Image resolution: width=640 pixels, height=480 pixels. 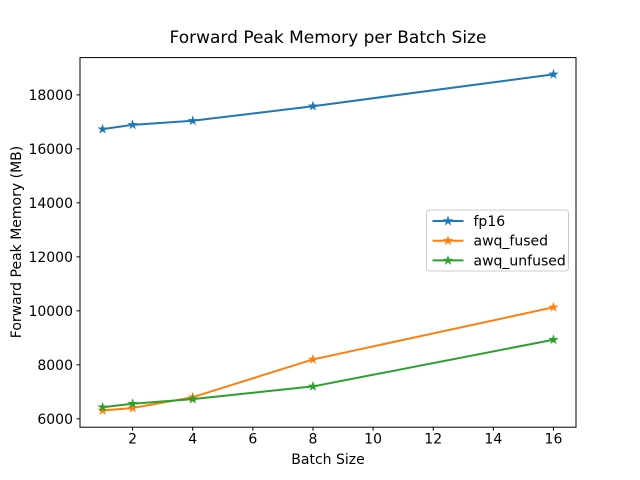 I want to click on y-tick-label: 6000, so click(x=55, y=420).